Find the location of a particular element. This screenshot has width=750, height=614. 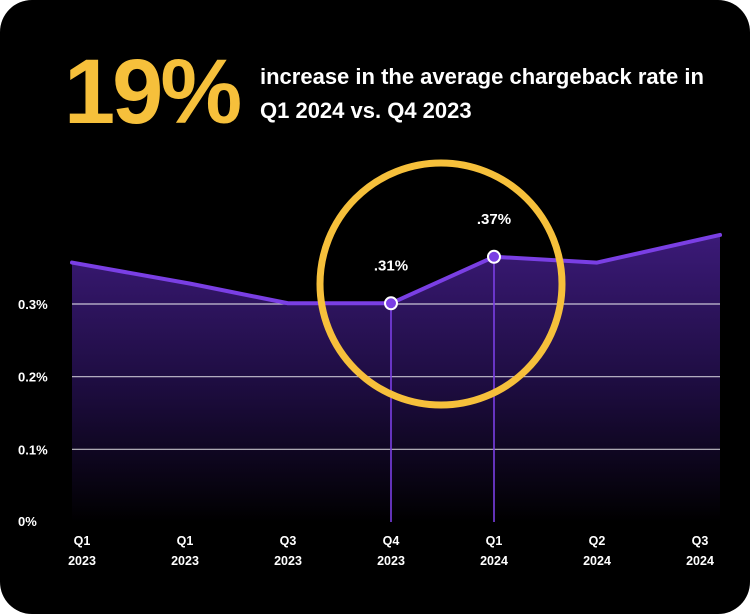

x-tick-quarter: Q4 is located at coordinates (391, 541).